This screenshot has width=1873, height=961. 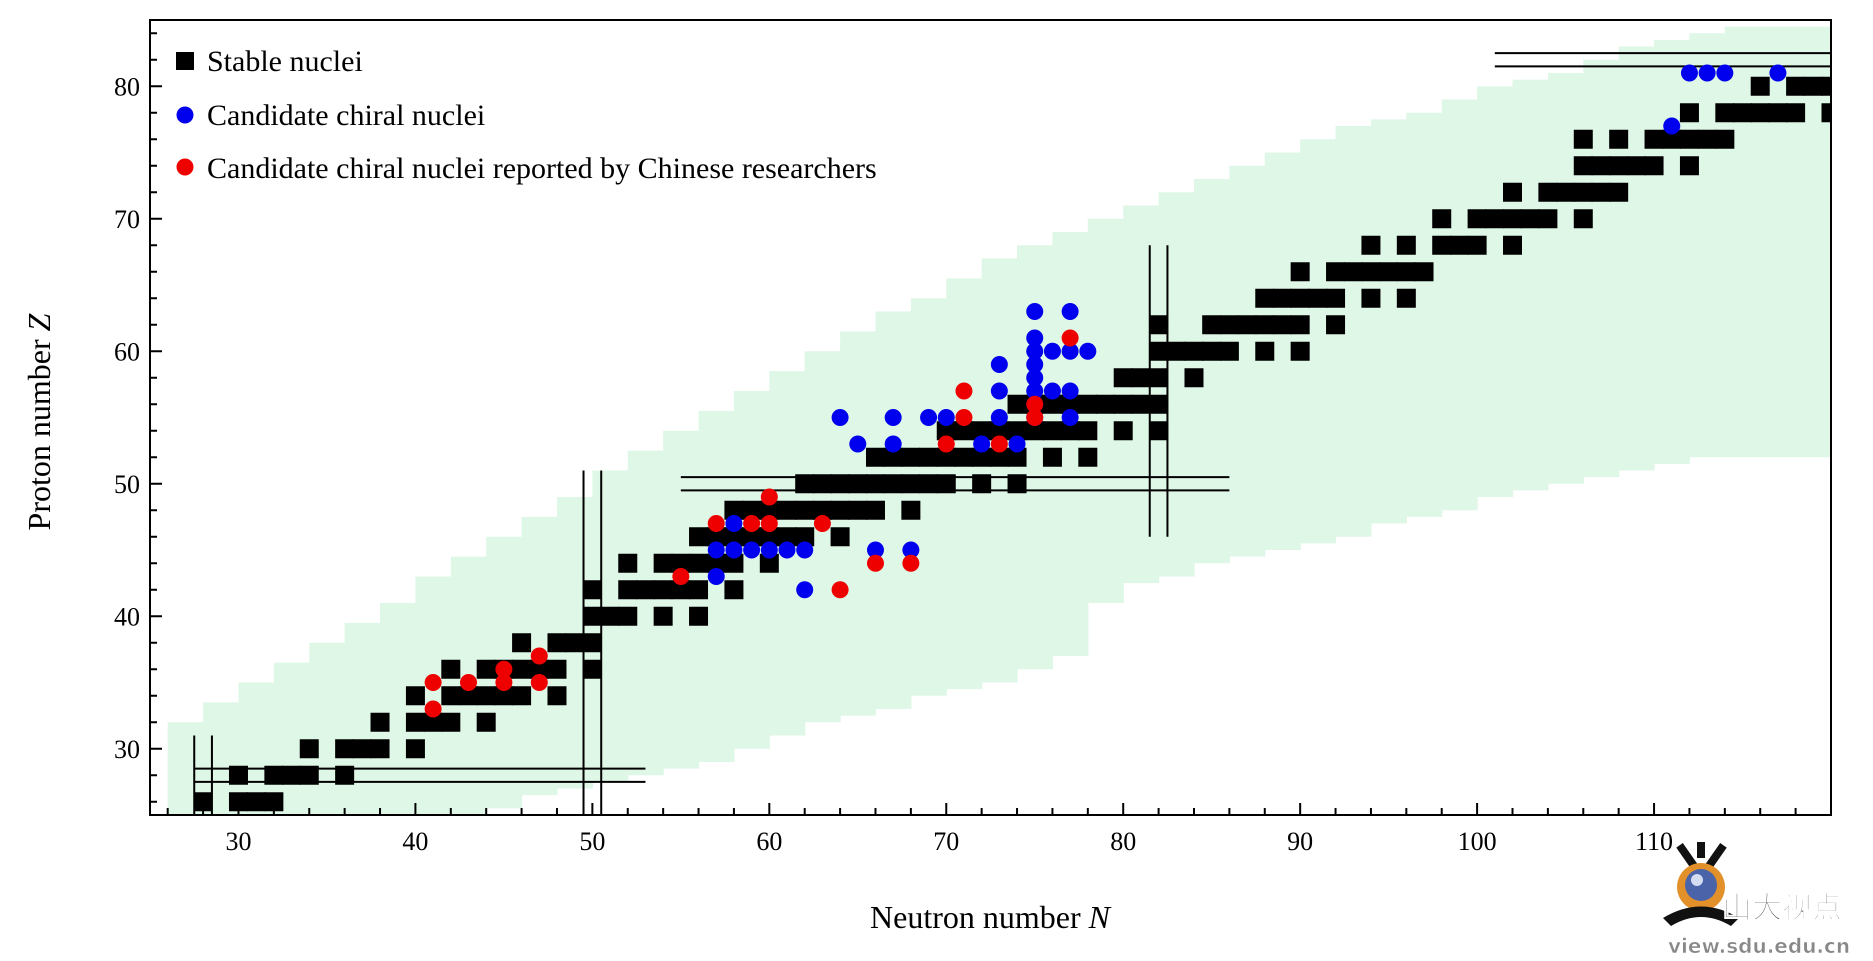 What do you see at coordinates (127, 86) in the screenshot?
I see `y-tick-label: 80` at bounding box center [127, 86].